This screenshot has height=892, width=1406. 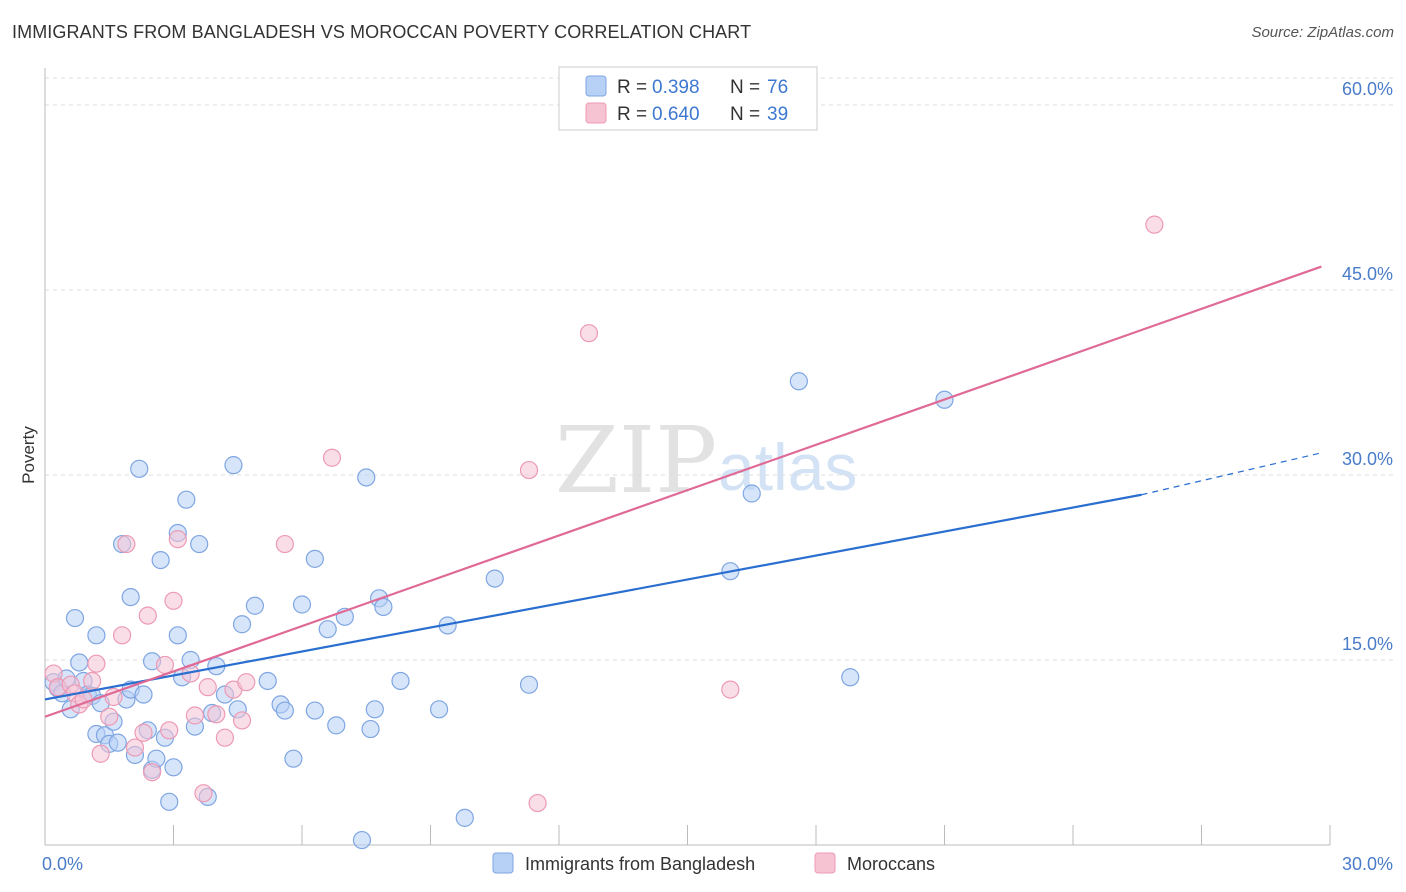 What do you see at coordinates (777, 87) in the screenshot?
I see `legend-n-value-0: 76` at bounding box center [777, 87].